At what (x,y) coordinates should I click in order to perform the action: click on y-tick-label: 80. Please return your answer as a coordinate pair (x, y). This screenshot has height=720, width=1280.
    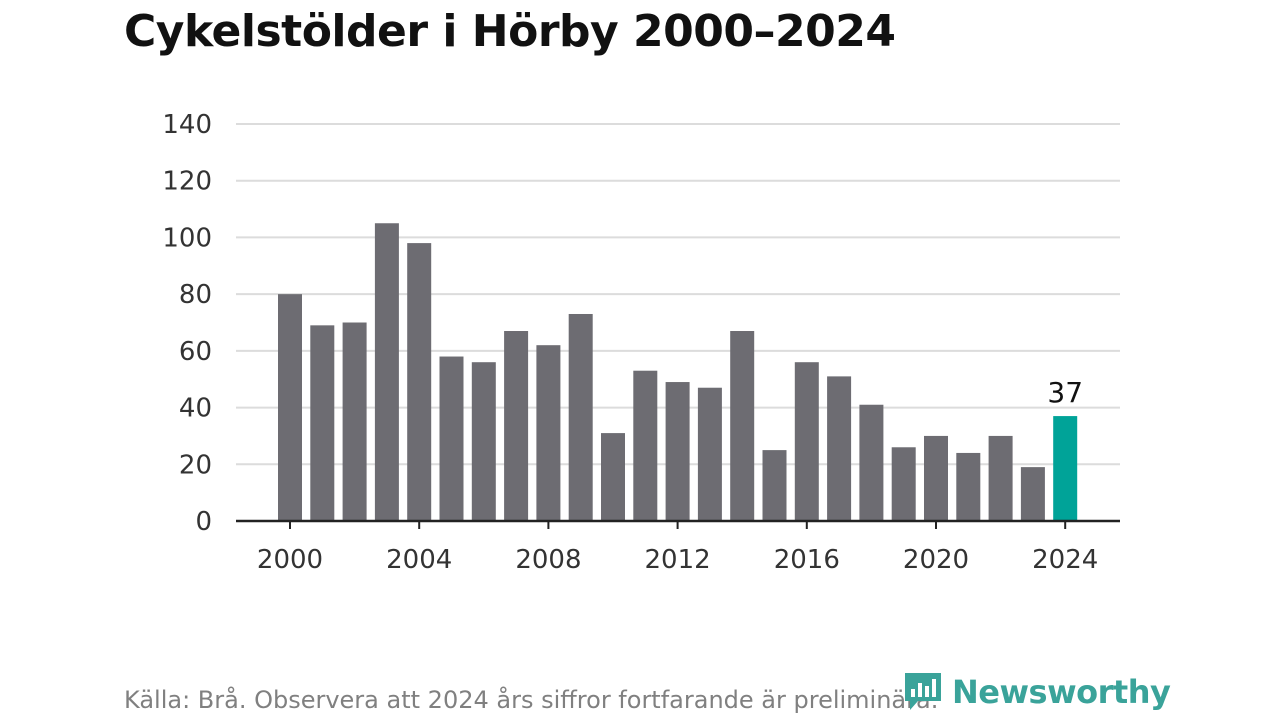
    Looking at the image, I should click on (195, 295).